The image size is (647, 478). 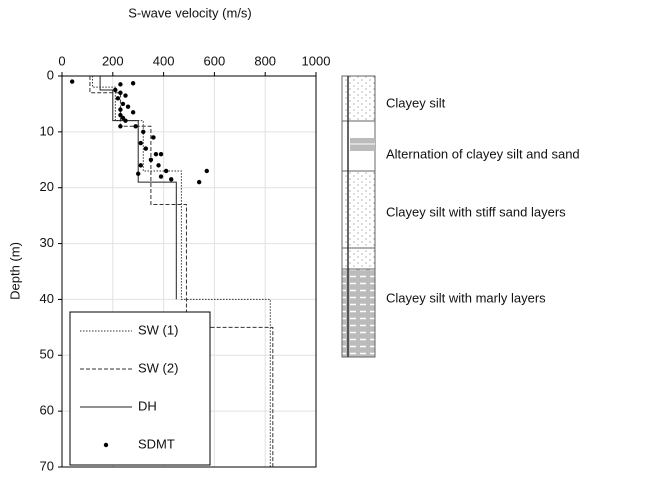 What do you see at coordinates (47, 410) in the screenshot?
I see `y-tick-label: 60` at bounding box center [47, 410].